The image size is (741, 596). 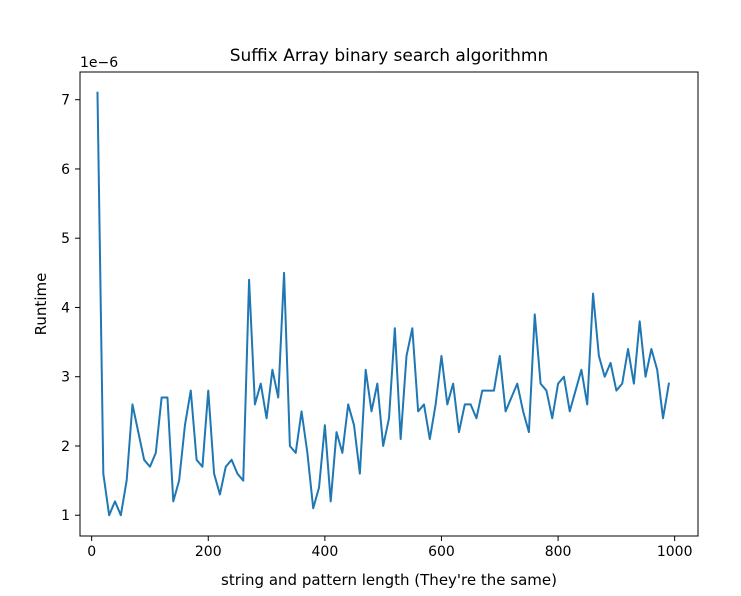 What do you see at coordinates (91, 552) in the screenshot?
I see `x-tick-label: 0` at bounding box center [91, 552].